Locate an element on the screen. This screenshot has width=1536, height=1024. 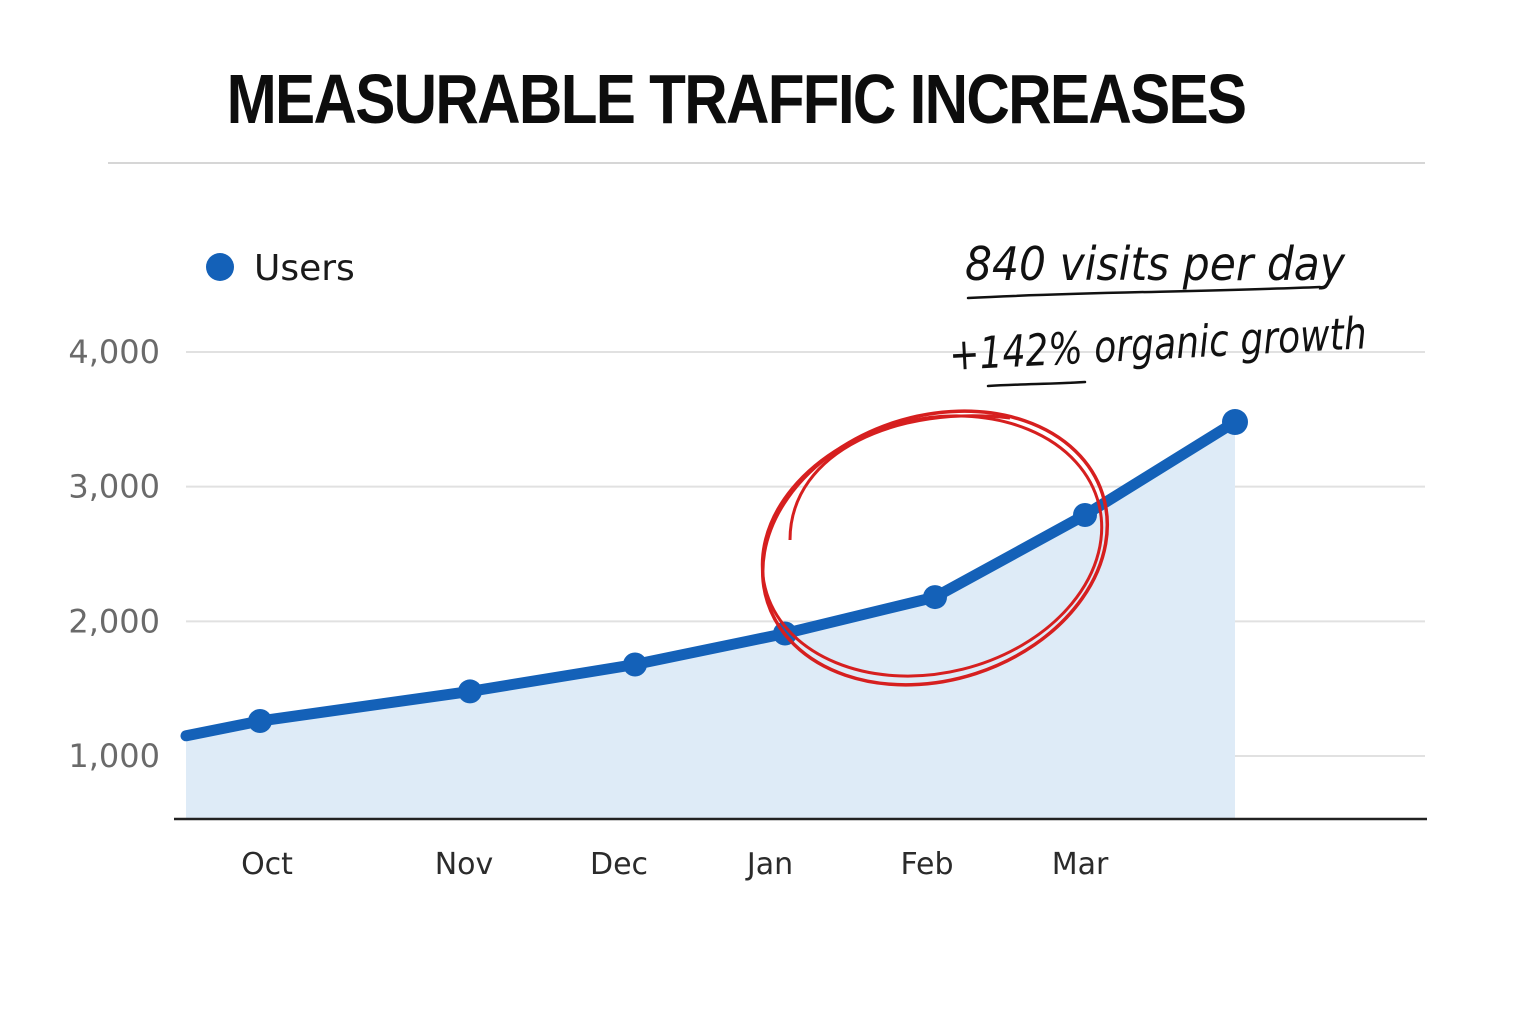
legend-users-swatch is located at coordinates (220, 267).